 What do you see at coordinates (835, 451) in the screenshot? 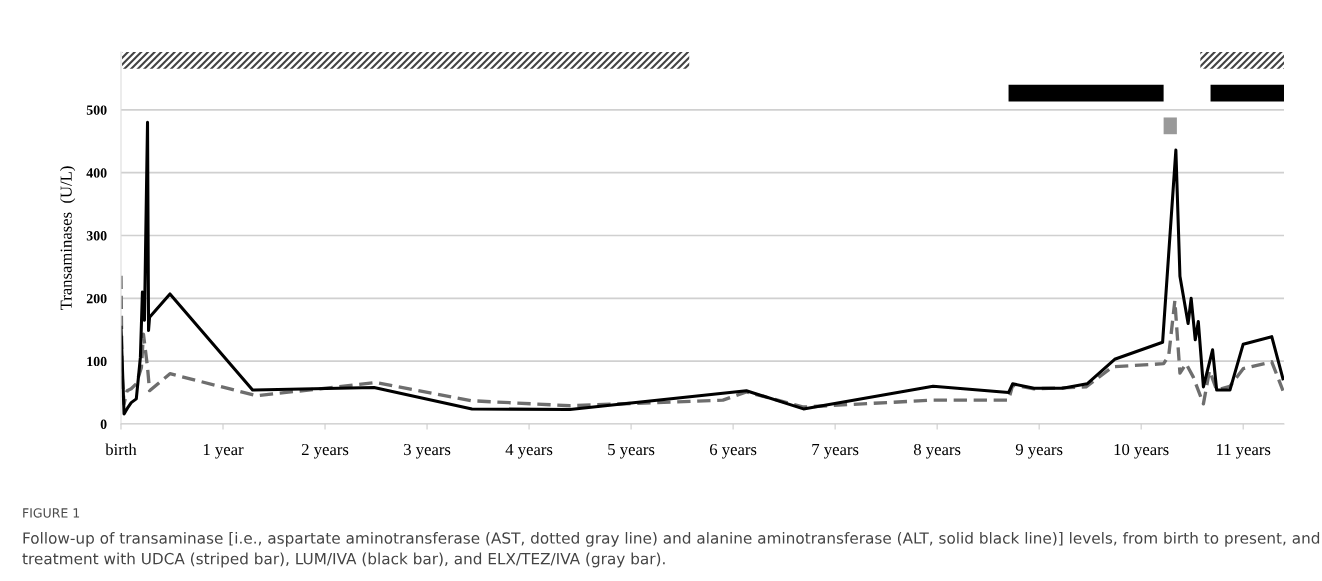
I see `x-tick-label: 7 years` at bounding box center [835, 451].